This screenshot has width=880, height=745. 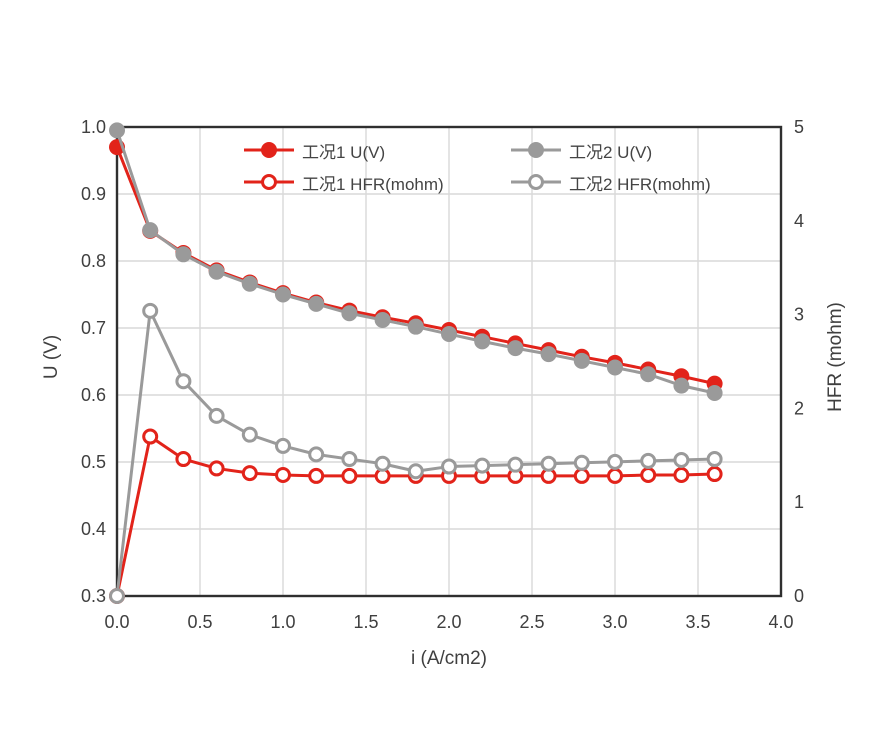 What do you see at coordinates (614, 622) in the screenshot?
I see `x-tick-label: 3.0` at bounding box center [614, 622].